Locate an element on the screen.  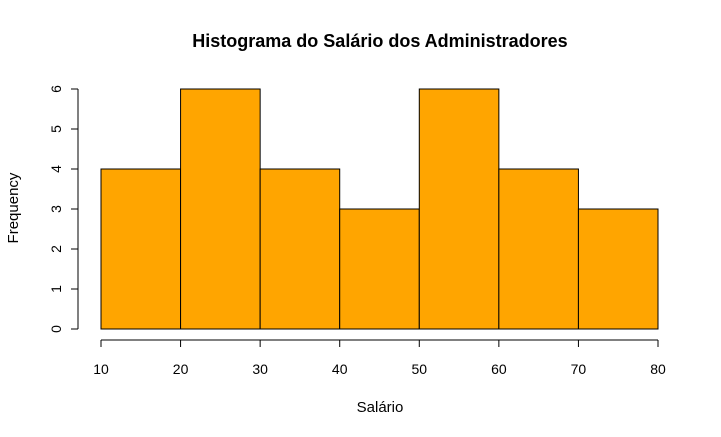
y-axis: 0 1 2 3 4 5 6 is located at coordinates (63, 209).